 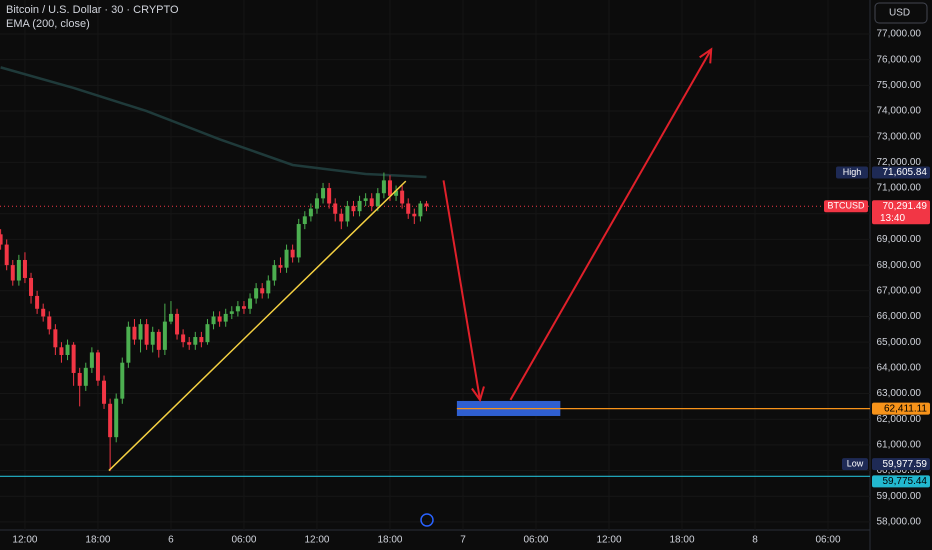 What do you see at coordinates (899, 470) in the screenshot?
I see `y-tick-label: 60,000.00` at bounding box center [899, 470].